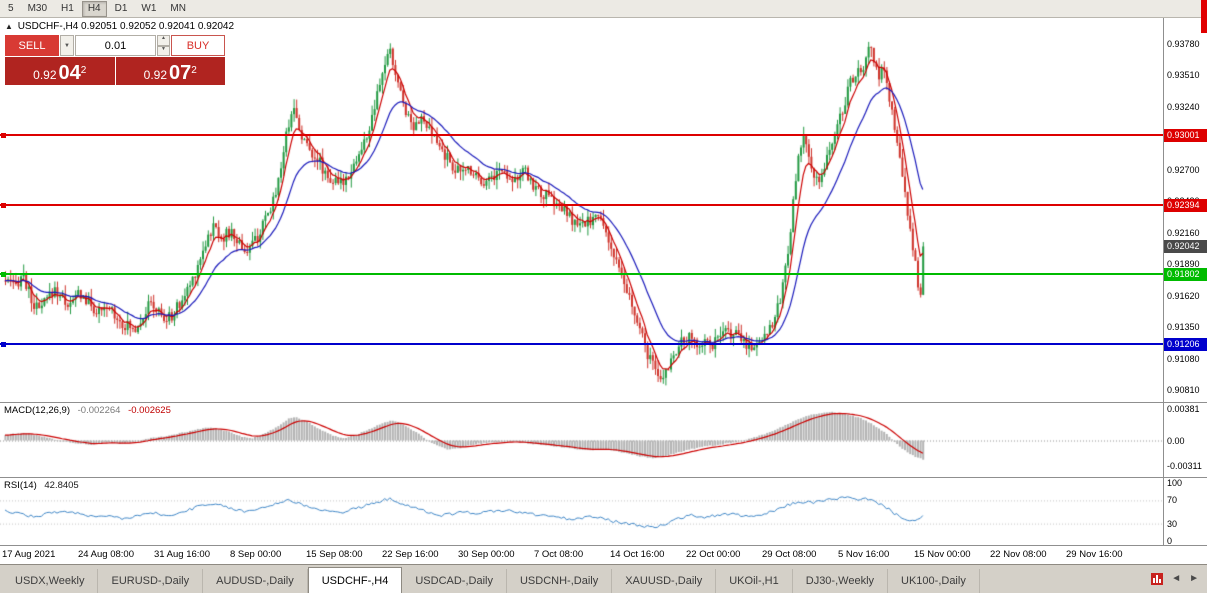  I want to click on tab-scroll-left-icon: ◄, so click(1176, 578).